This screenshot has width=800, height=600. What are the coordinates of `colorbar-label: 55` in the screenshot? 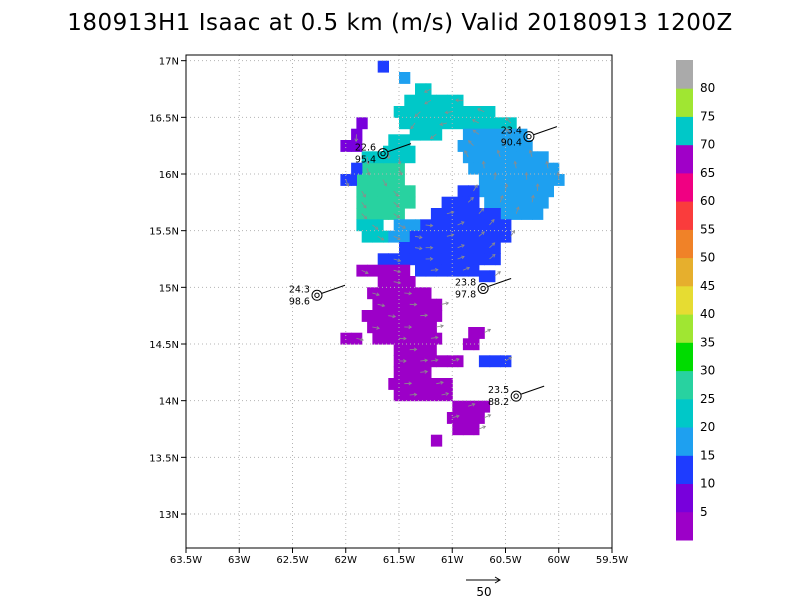 It's located at (707, 229).